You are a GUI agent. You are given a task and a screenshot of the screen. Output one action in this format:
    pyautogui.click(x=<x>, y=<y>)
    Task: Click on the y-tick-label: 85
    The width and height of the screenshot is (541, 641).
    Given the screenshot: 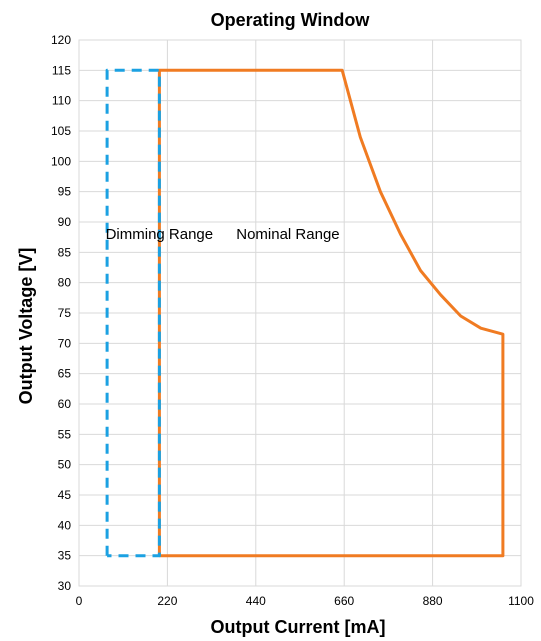 What is the action you would take?
    pyautogui.click(x=65, y=252)
    